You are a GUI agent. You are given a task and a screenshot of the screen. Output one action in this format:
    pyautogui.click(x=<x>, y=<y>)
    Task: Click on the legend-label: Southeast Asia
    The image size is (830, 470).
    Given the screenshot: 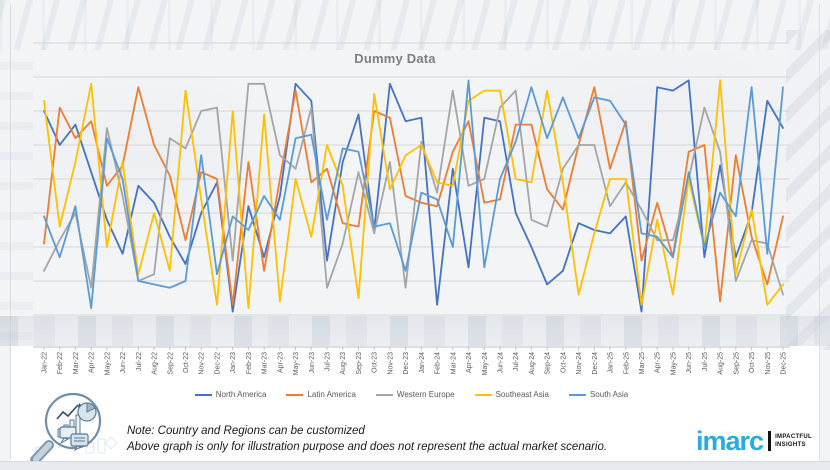 What is the action you would take?
    pyautogui.click(x=522, y=394)
    